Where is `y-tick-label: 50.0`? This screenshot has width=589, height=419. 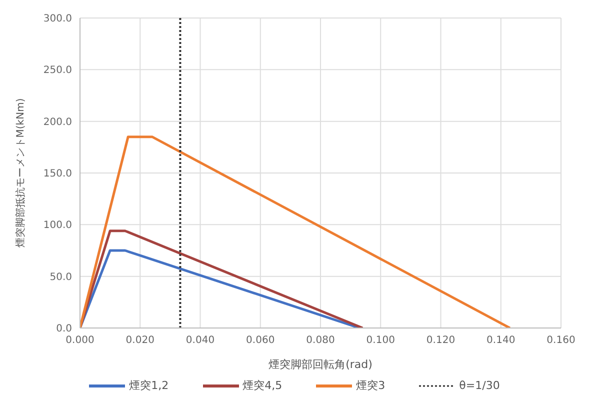 y-tick-label: 50.0 is located at coordinates (61, 277).